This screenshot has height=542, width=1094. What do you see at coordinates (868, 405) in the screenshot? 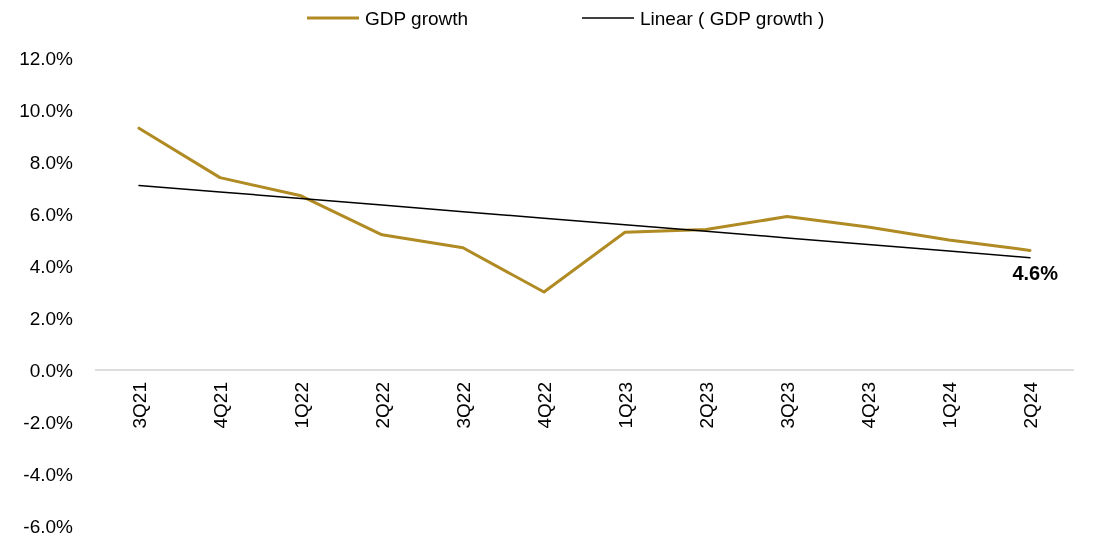
I see `x-tick-label: 4Q23` at bounding box center [868, 405].